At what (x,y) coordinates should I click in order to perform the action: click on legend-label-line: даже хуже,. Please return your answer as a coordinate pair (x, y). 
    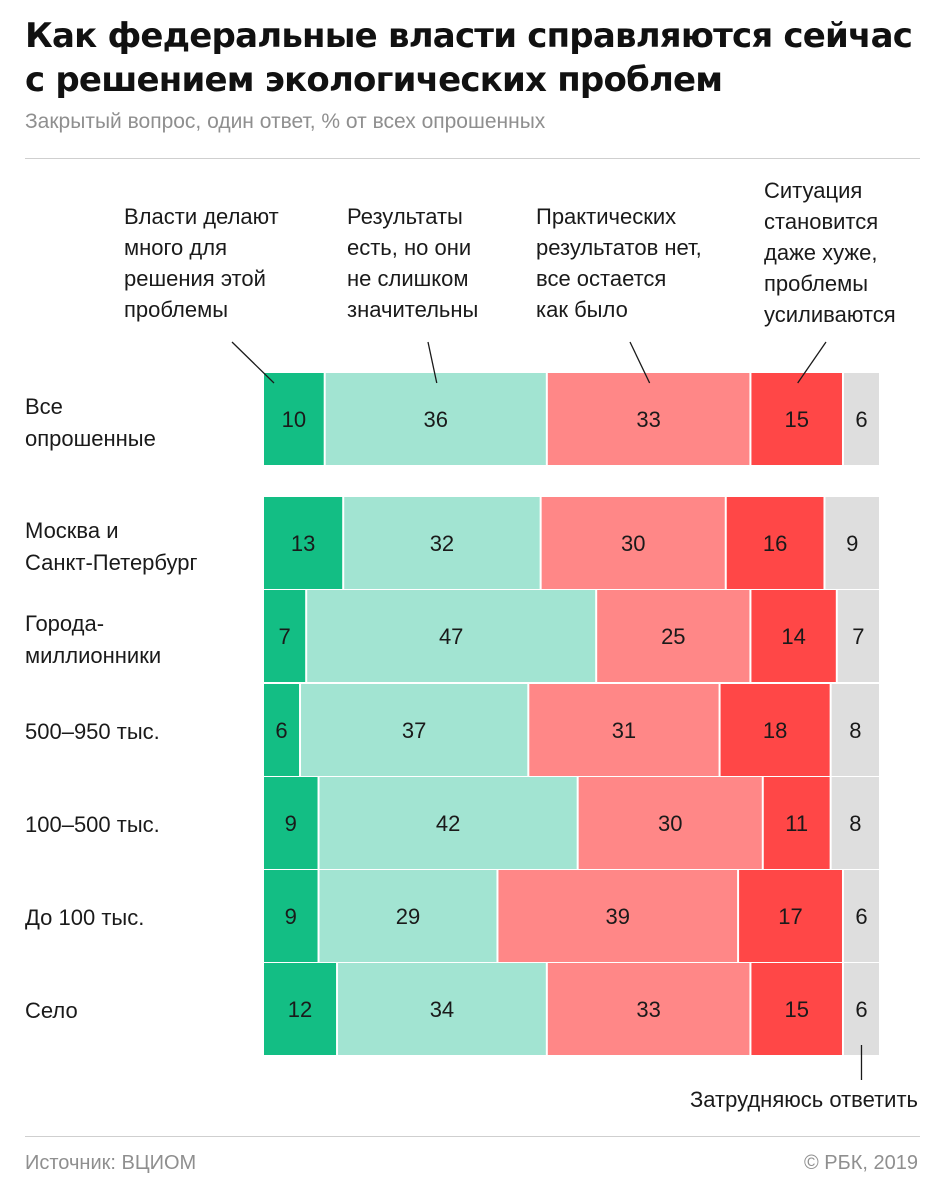
    Looking at the image, I should click on (820, 252).